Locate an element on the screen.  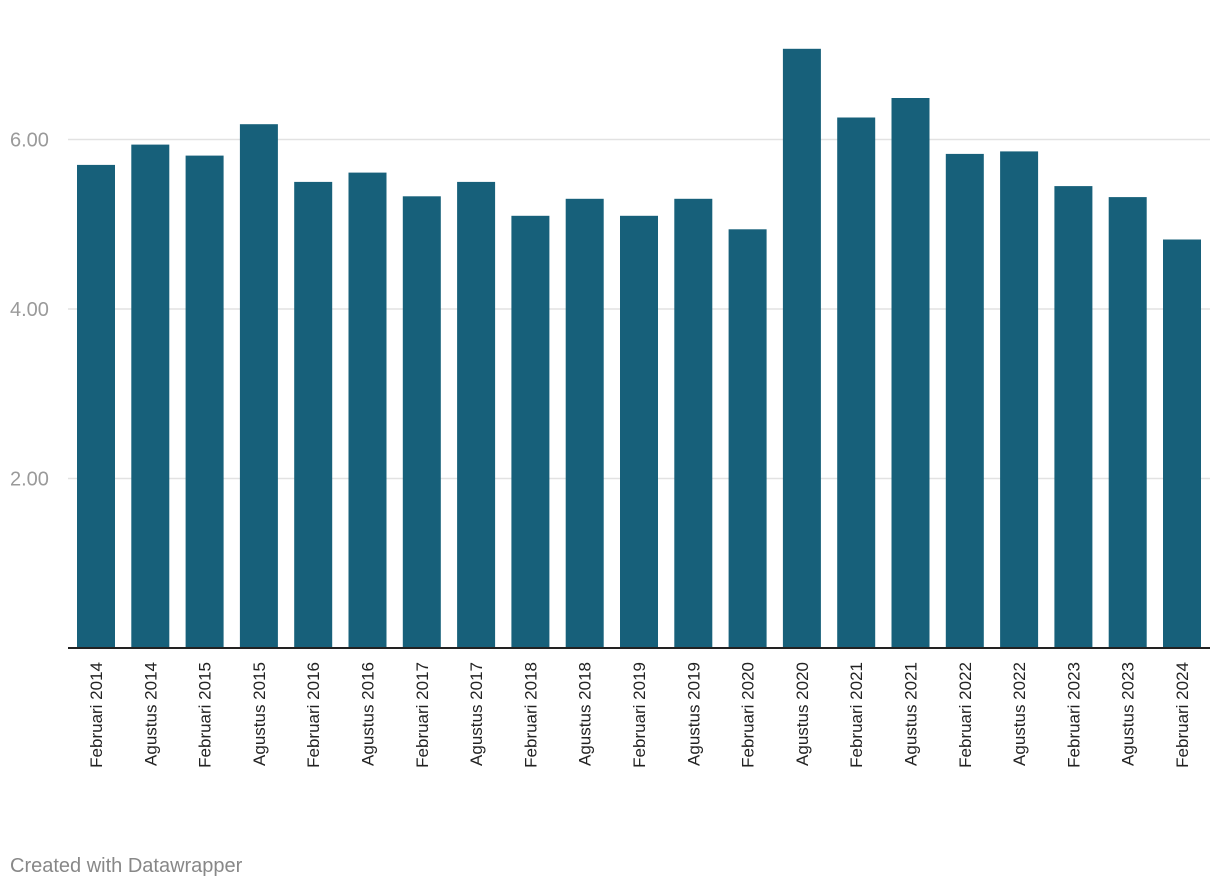
y-tick-label: 2.00 is located at coordinates (29, 480).